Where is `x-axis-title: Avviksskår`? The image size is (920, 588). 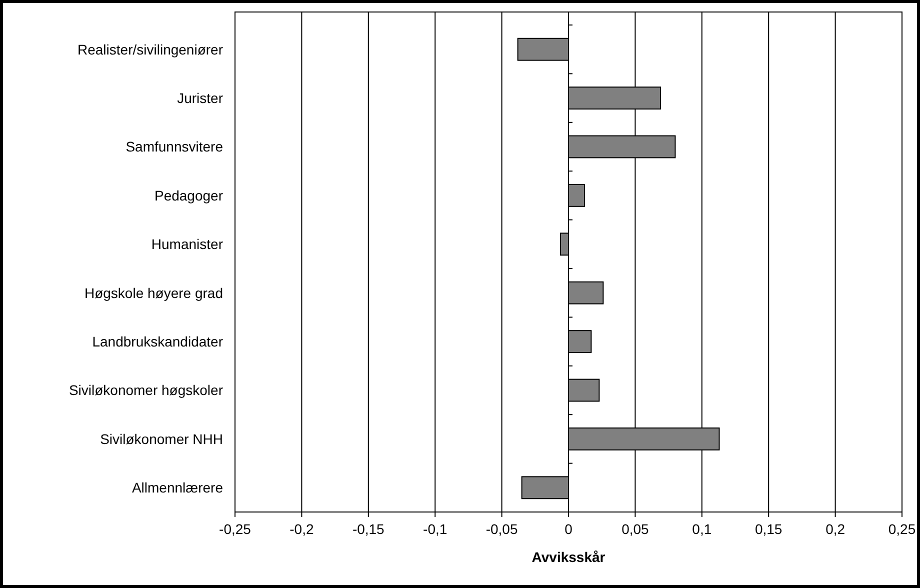
x-axis-title: Avviksskår is located at coordinates (569, 557).